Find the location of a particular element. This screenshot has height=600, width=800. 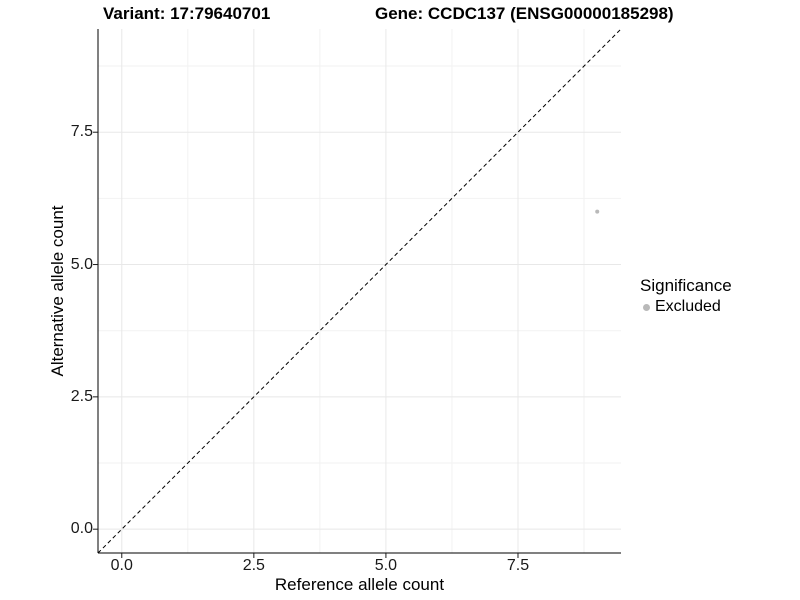

legend-item-label: Excluded is located at coordinates (688, 306).